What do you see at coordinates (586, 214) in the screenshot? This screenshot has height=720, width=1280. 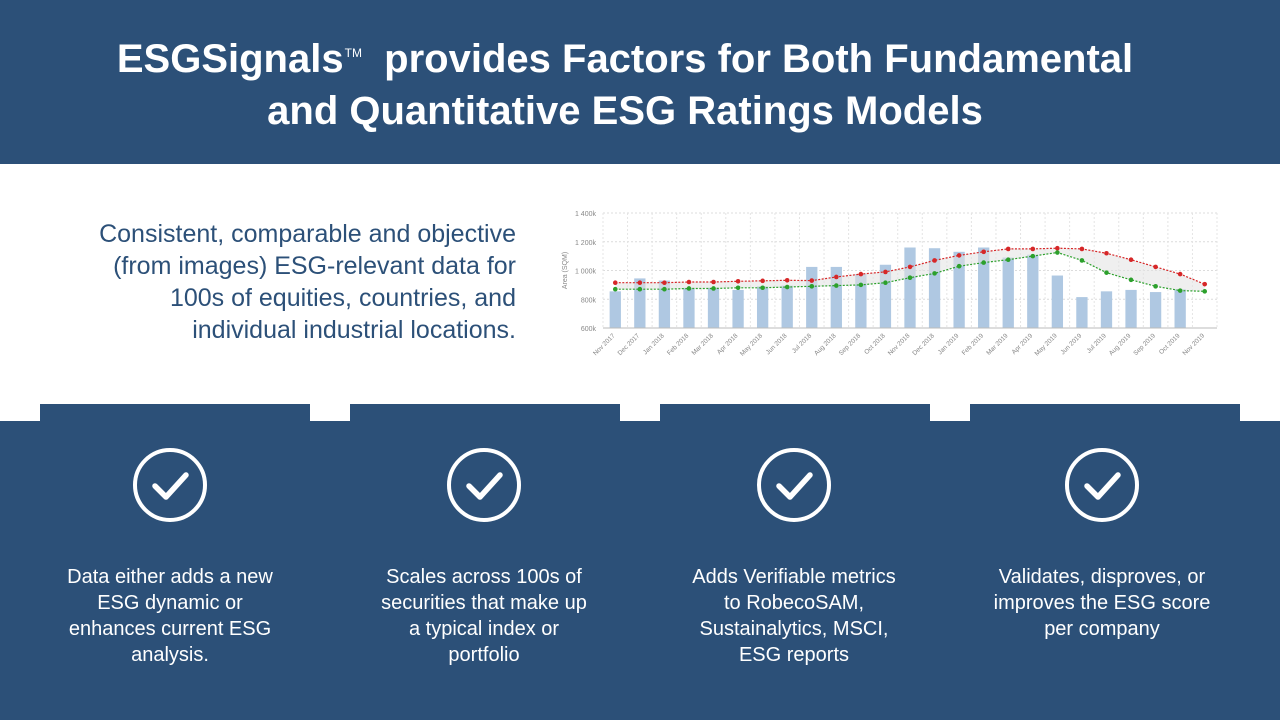 I see `y-tick-label: 1 400k` at bounding box center [586, 214].